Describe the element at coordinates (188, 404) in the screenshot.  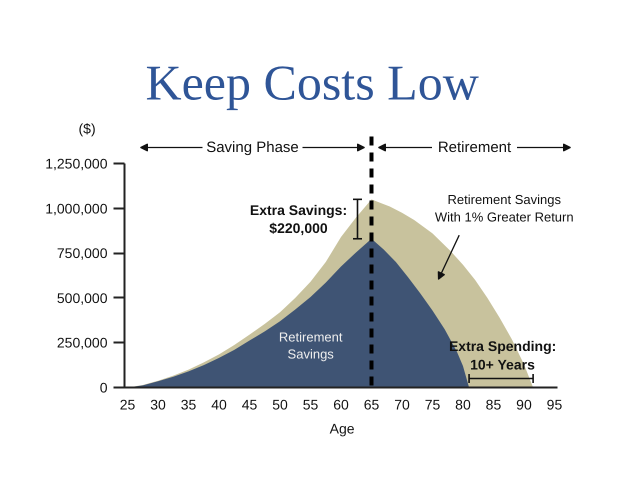
I see `x-tick-label: 35` at that location.